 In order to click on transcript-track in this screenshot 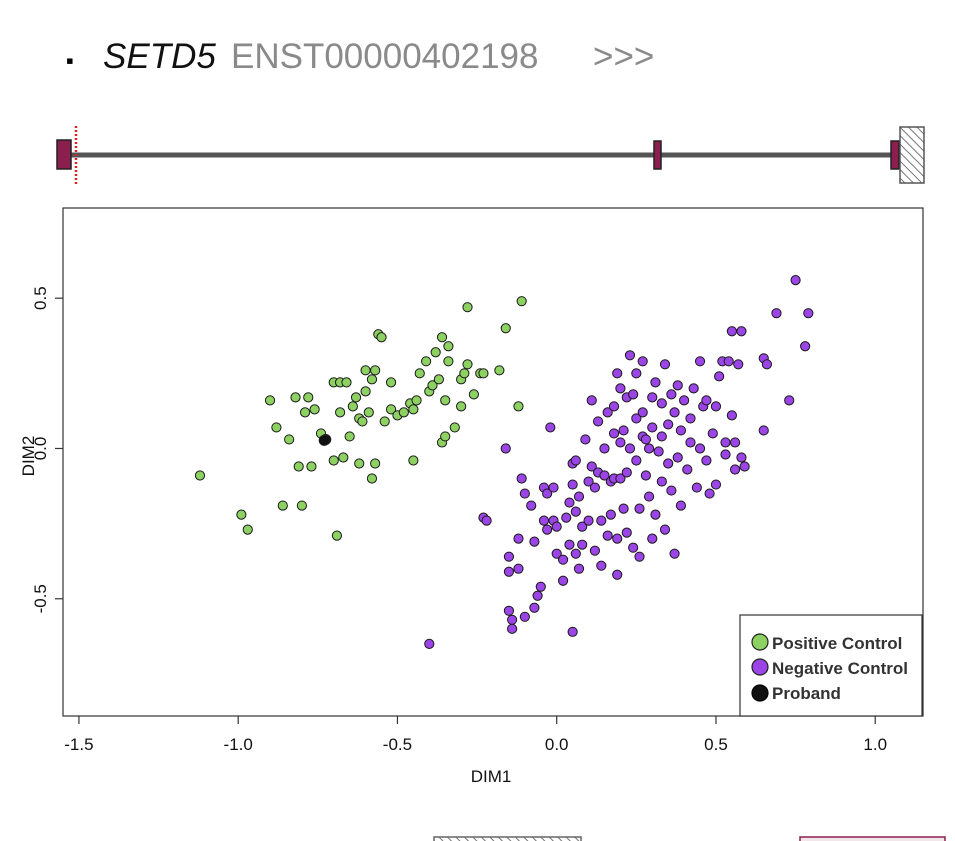, I will do `click(490, 155)`.